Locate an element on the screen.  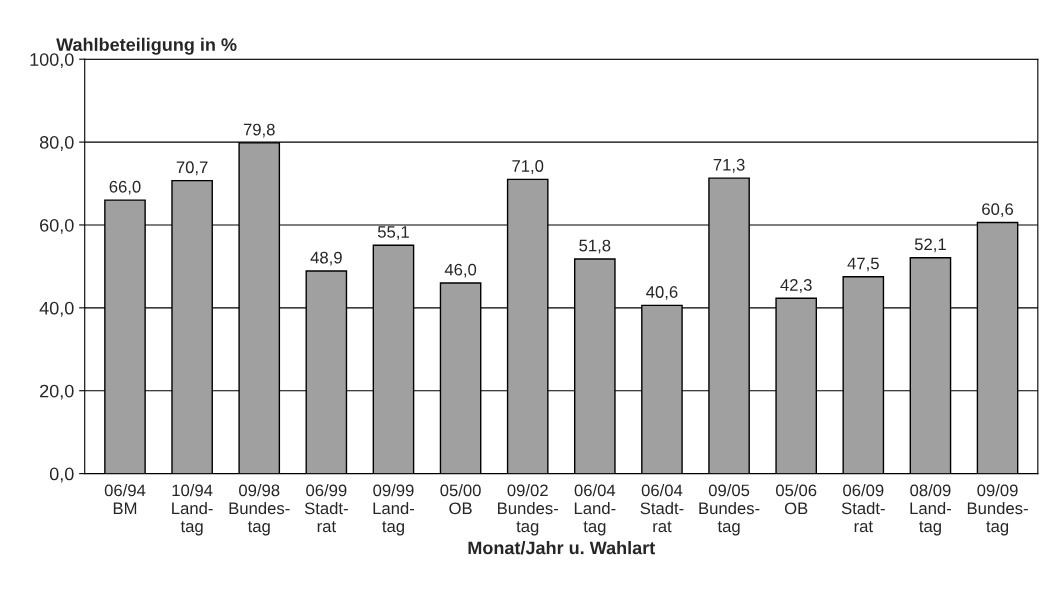
x-tick-label: 05/00 OB is located at coordinates (460, 499).